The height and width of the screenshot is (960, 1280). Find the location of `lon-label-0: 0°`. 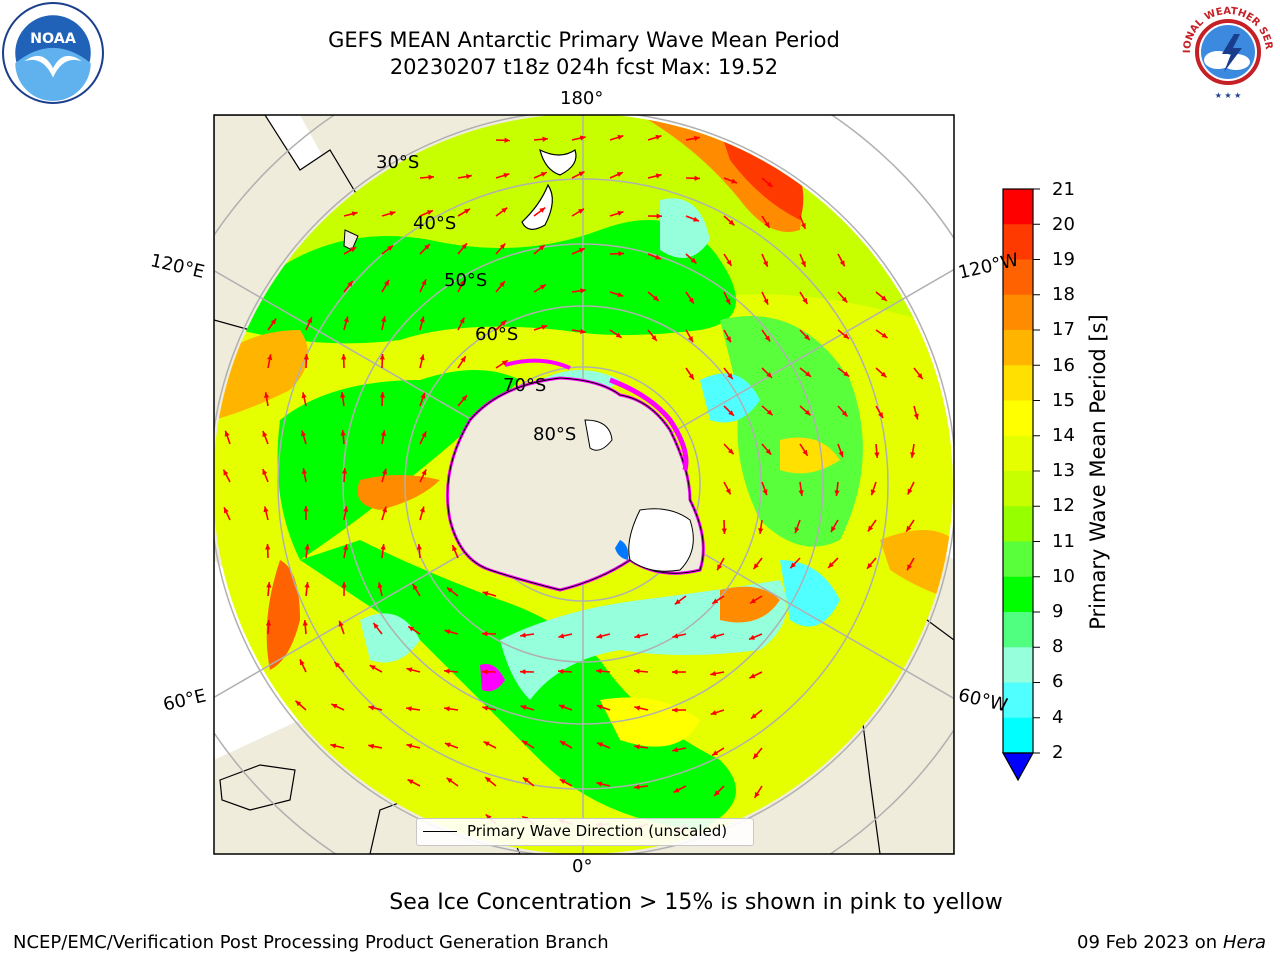

lon-label-0: 0° is located at coordinates (582, 866).